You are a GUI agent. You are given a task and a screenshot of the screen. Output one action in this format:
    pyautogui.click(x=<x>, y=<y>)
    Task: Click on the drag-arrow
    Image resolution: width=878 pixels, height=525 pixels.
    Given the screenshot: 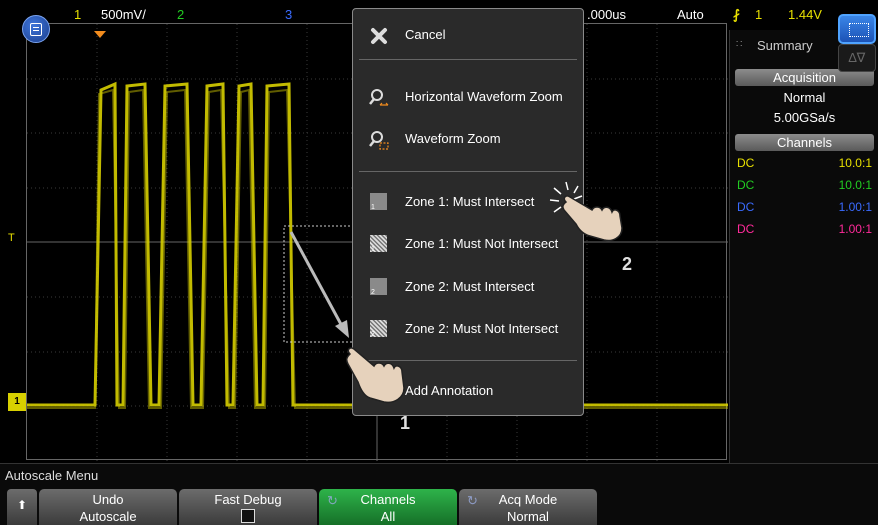 What is the action you would take?
    pyautogui.click(x=317, y=280)
    